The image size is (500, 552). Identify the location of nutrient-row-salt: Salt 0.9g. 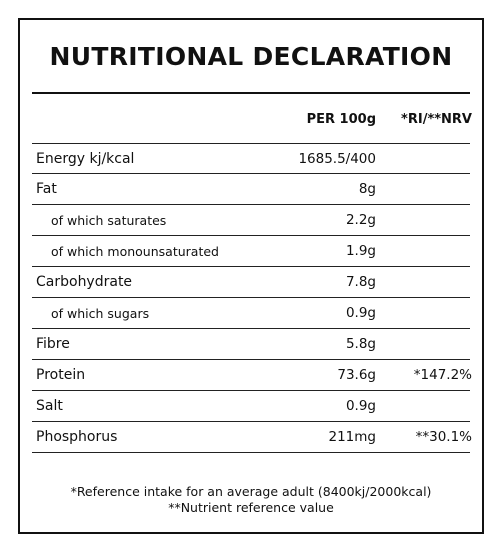
(251, 406).